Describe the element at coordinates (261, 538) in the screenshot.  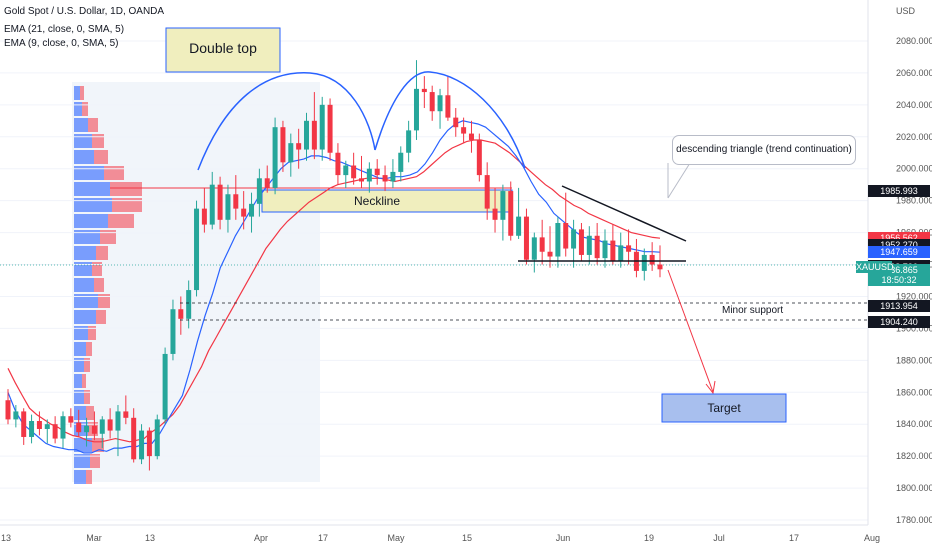
I see `x-tick-apr: Apr` at that location.